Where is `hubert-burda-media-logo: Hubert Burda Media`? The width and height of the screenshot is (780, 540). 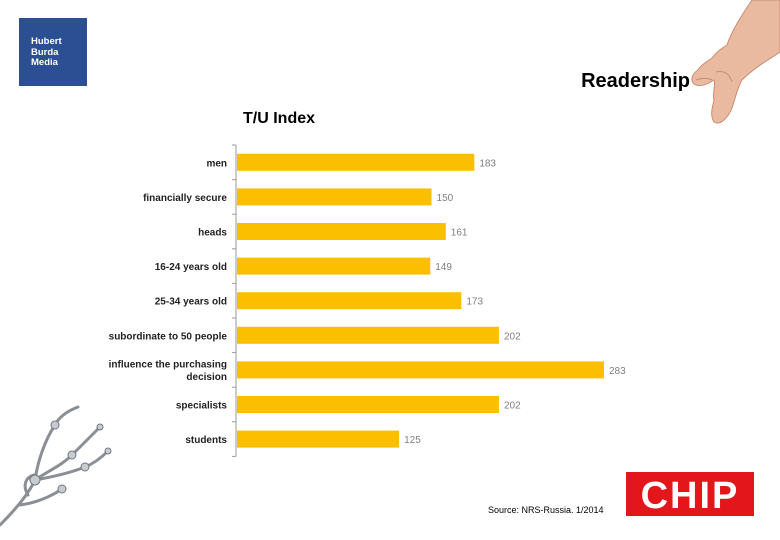
hubert-burda-media-logo: Hubert Burda Media is located at coordinates (53, 52).